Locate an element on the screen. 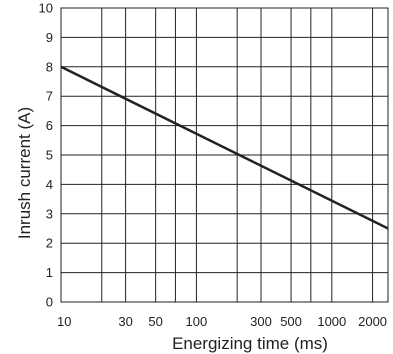  y-tick-label: 4 is located at coordinates (49, 184).